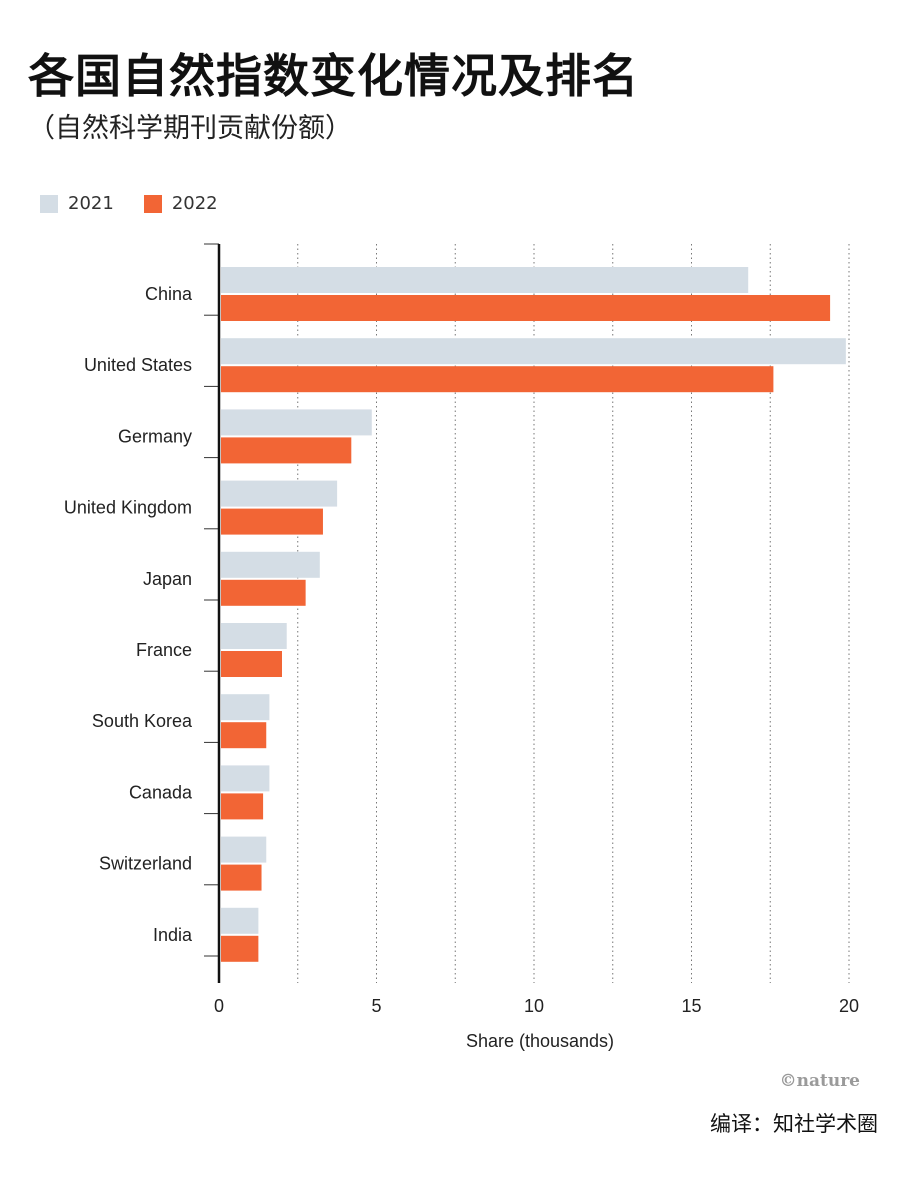 The width and height of the screenshot is (900, 1183). Describe the element at coordinates (155, 436) in the screenshot. I see `category-label: Germany` at that location.